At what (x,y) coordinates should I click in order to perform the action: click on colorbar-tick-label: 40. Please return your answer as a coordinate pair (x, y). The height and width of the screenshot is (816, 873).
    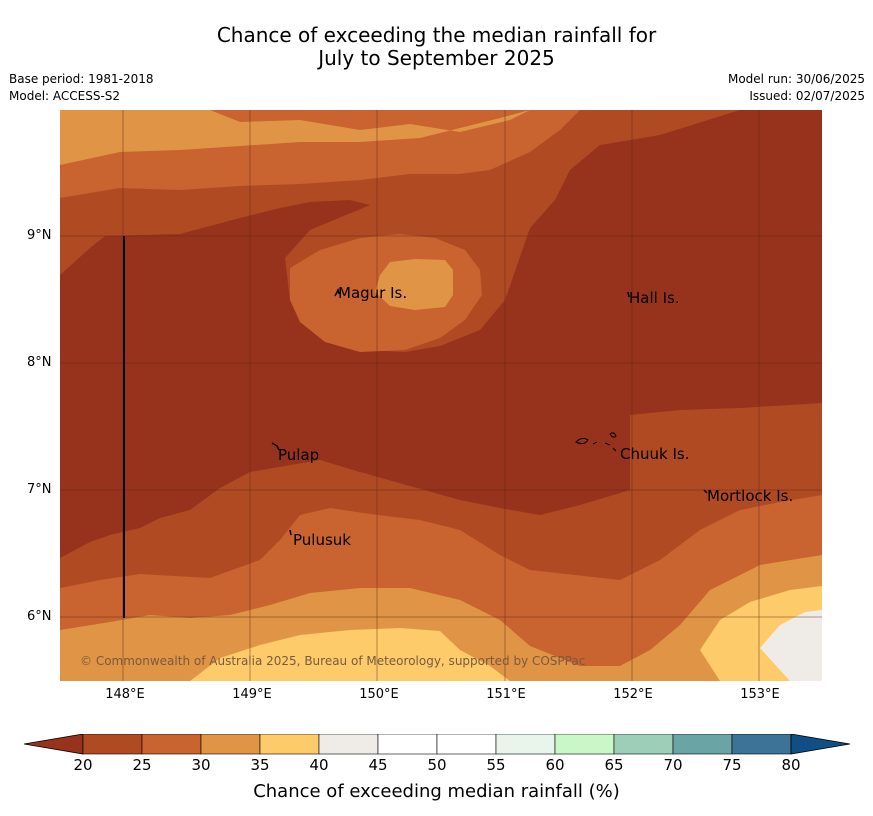
    Looking at the image, I should click on (319, 765).